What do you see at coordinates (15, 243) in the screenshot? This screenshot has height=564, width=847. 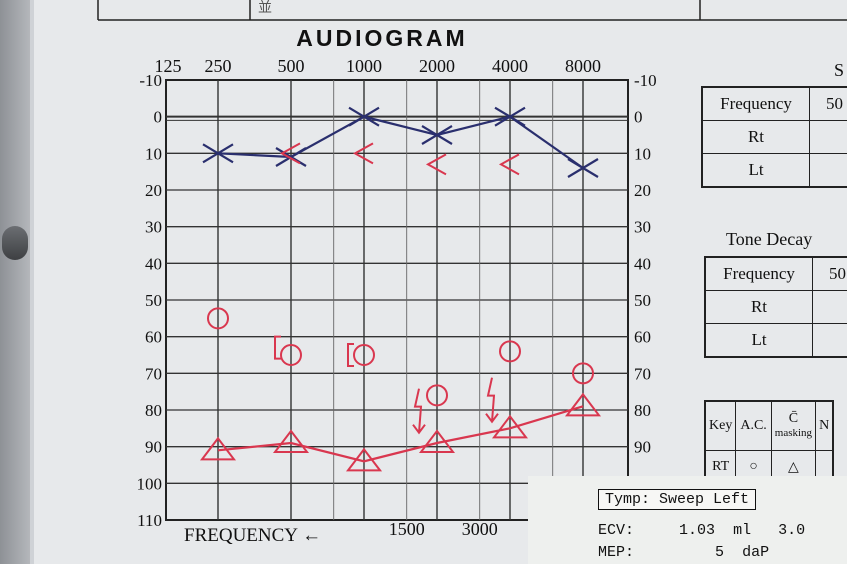 I see `binder-ring` at bounding box center [15, 243].